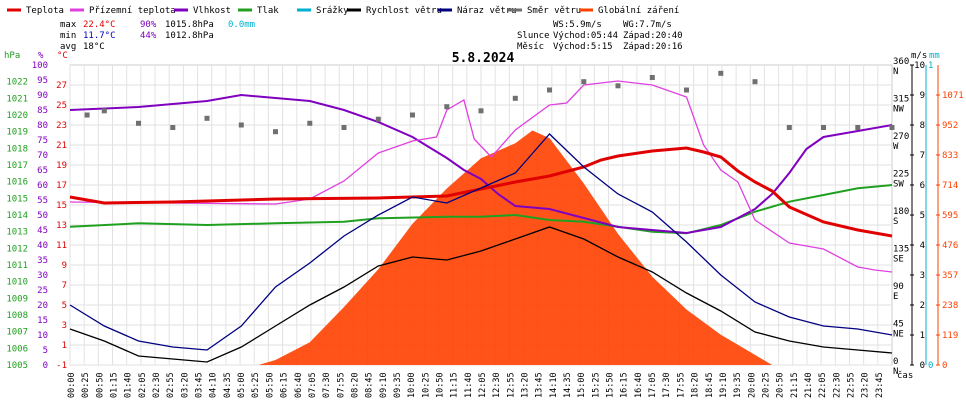 The height and width of the screenshot is (400, 966). Describe the element at coordinates (905, 375) in the screenshot. I see `axis-unit-time: čas` at that location.